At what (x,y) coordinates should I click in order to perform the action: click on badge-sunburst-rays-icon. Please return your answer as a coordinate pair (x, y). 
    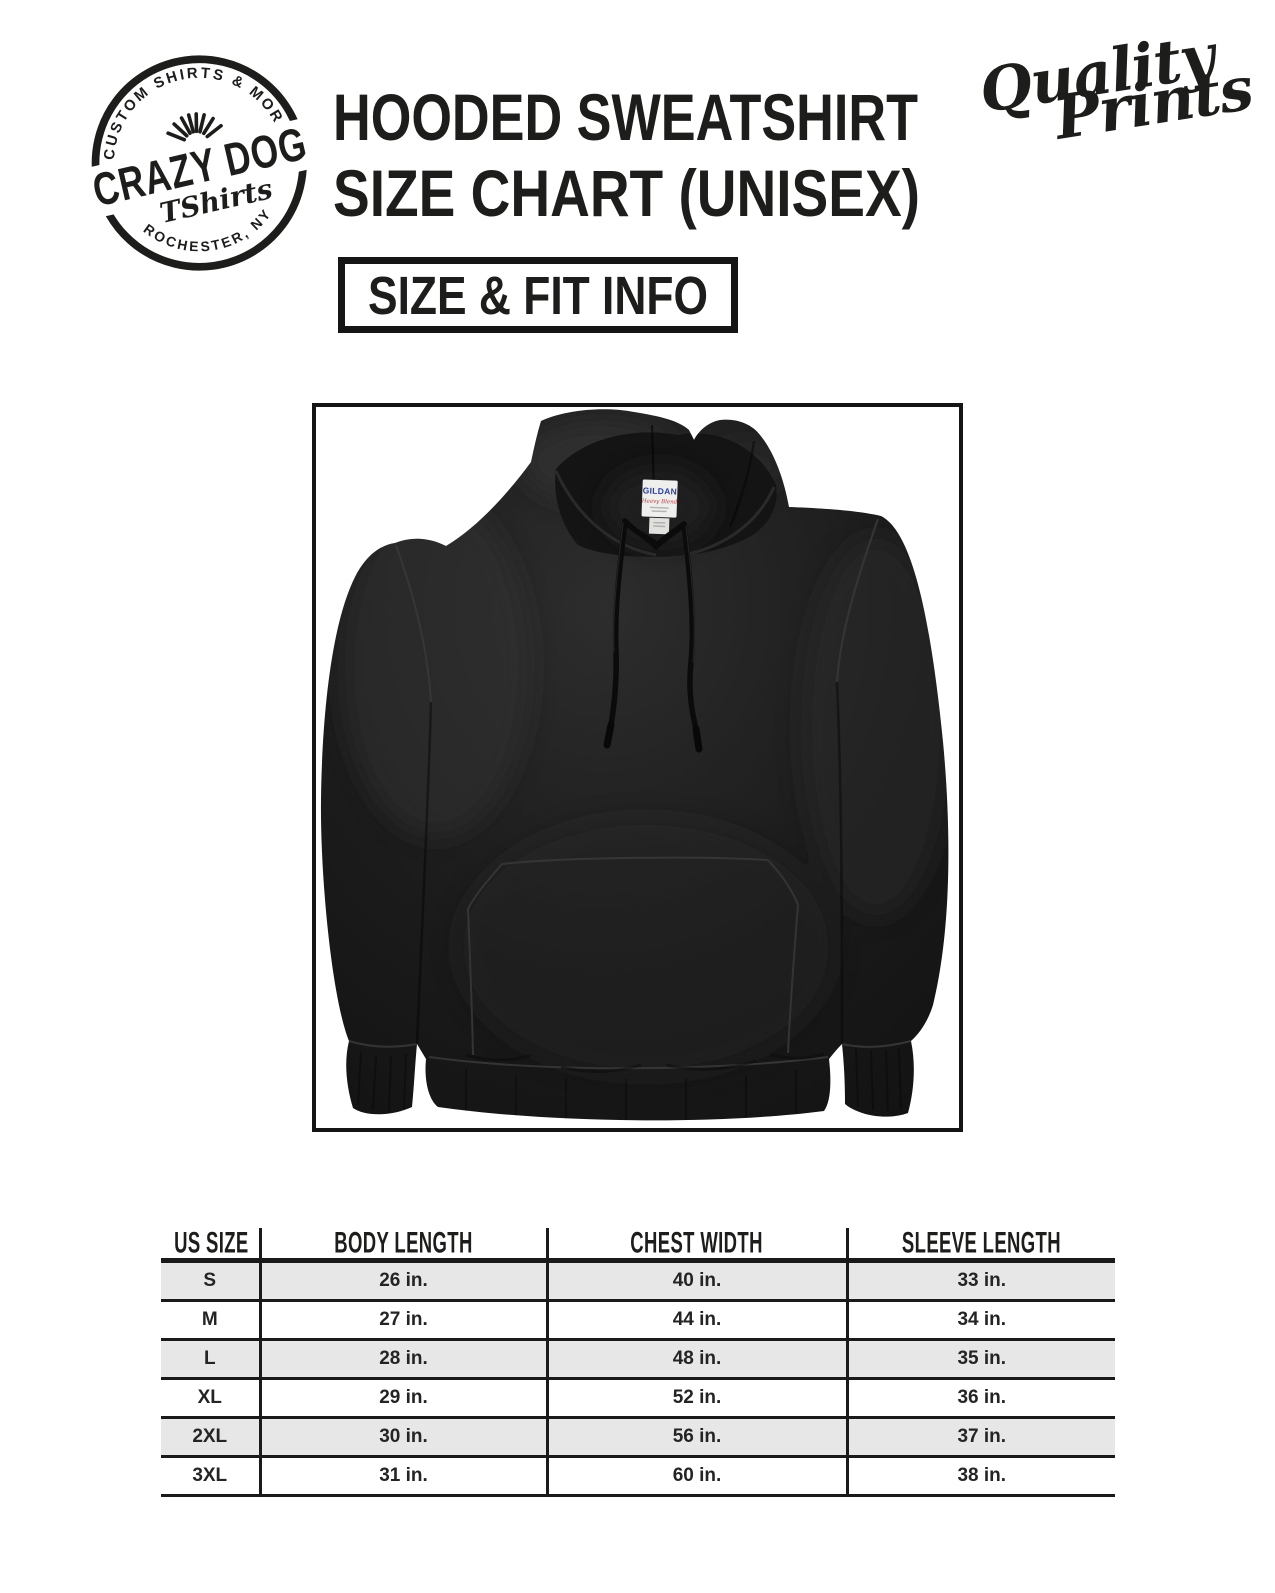
    Looking at the image, I should click on (194, 127).